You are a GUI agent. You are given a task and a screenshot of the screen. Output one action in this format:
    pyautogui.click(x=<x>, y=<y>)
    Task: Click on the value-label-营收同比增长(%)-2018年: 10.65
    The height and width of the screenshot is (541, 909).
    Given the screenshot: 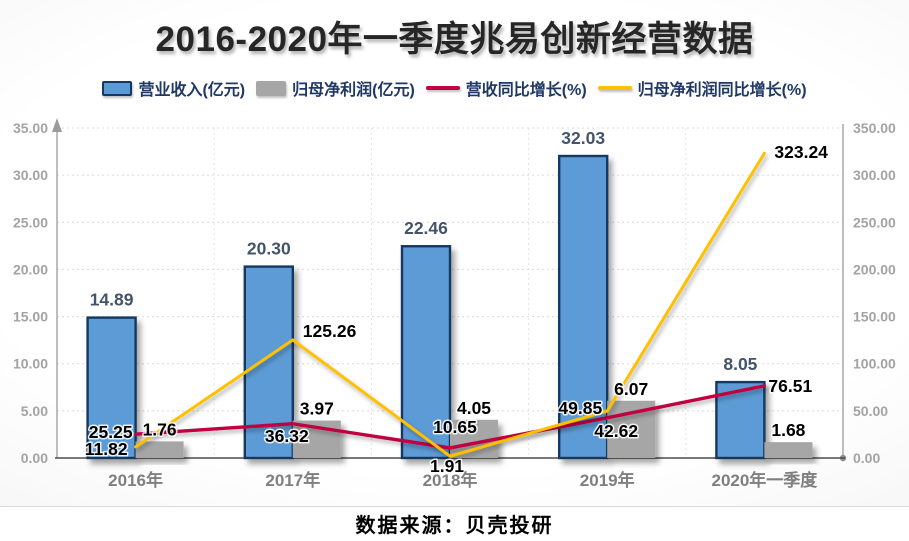 What is the action you would take?
    pyautogui.click(x=455, y=427)
    